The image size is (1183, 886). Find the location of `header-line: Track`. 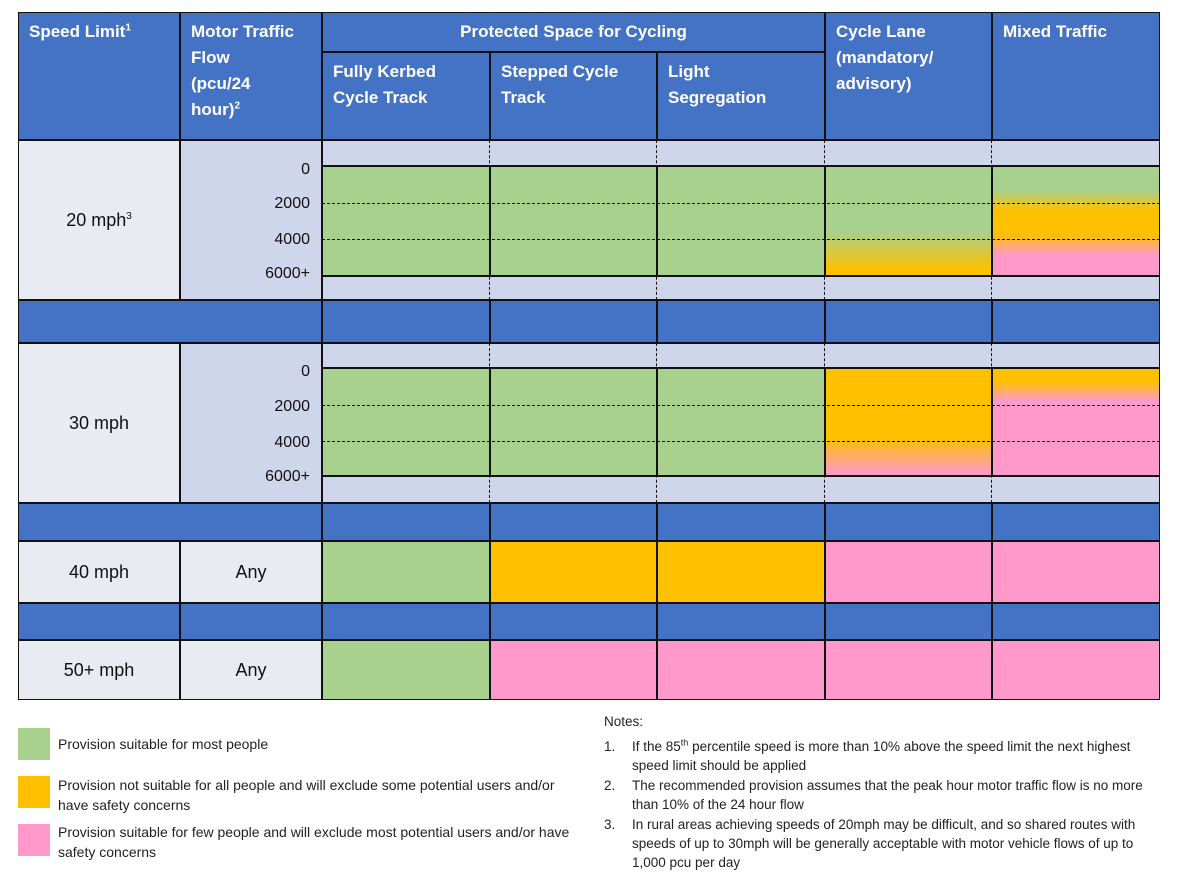

header-line: Track is located at coordinates (523, 97).